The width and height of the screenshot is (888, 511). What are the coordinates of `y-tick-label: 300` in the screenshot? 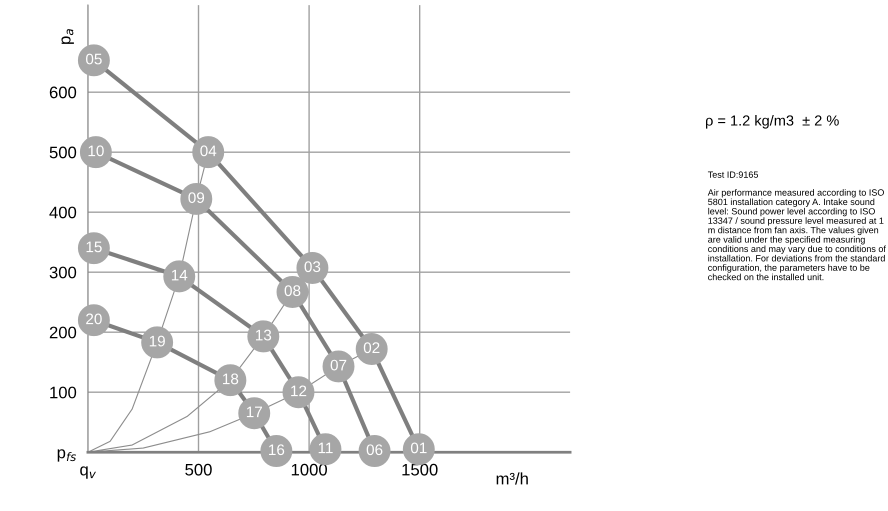 It's located at (63, 272).